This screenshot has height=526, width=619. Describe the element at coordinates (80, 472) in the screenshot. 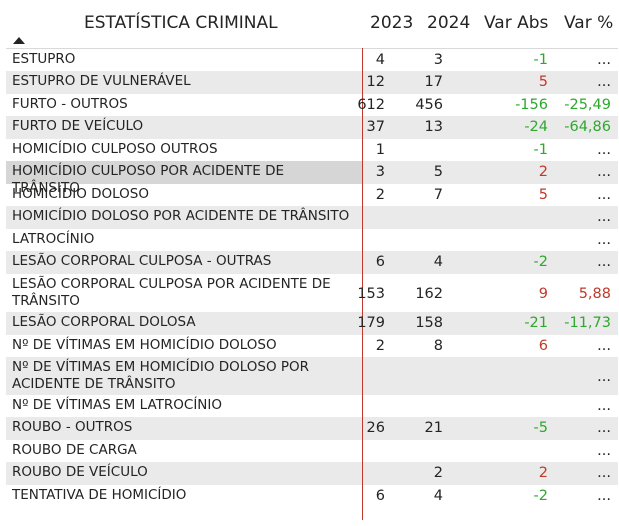

I see `row-category: ROUBO DE VEÍCULO` at that location.